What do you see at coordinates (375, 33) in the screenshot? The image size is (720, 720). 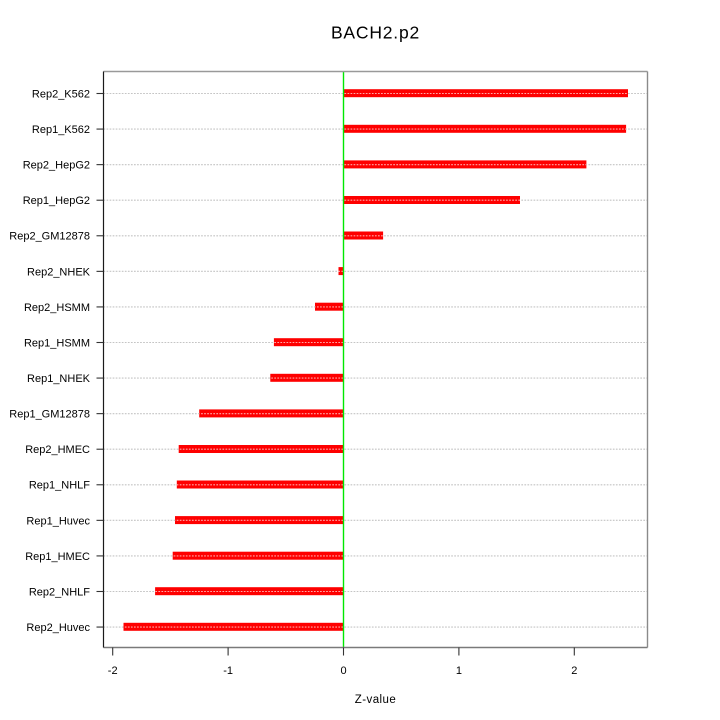 I see `svg-text: BACH2.p2` at bounding box center [375, 33].